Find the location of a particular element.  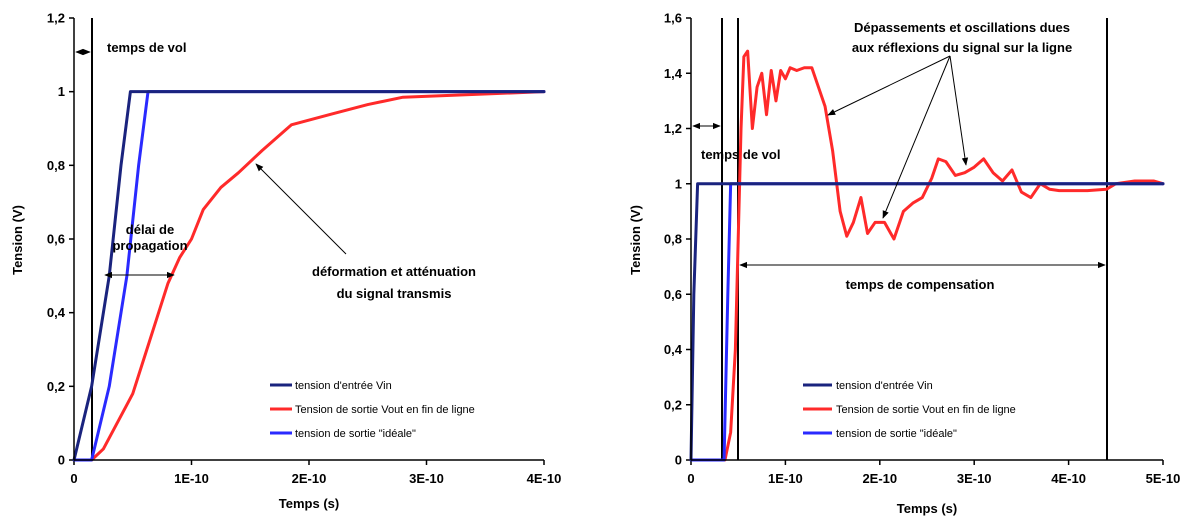

right-y-tick-label: 1,2 is located at coordinates (673, 128).